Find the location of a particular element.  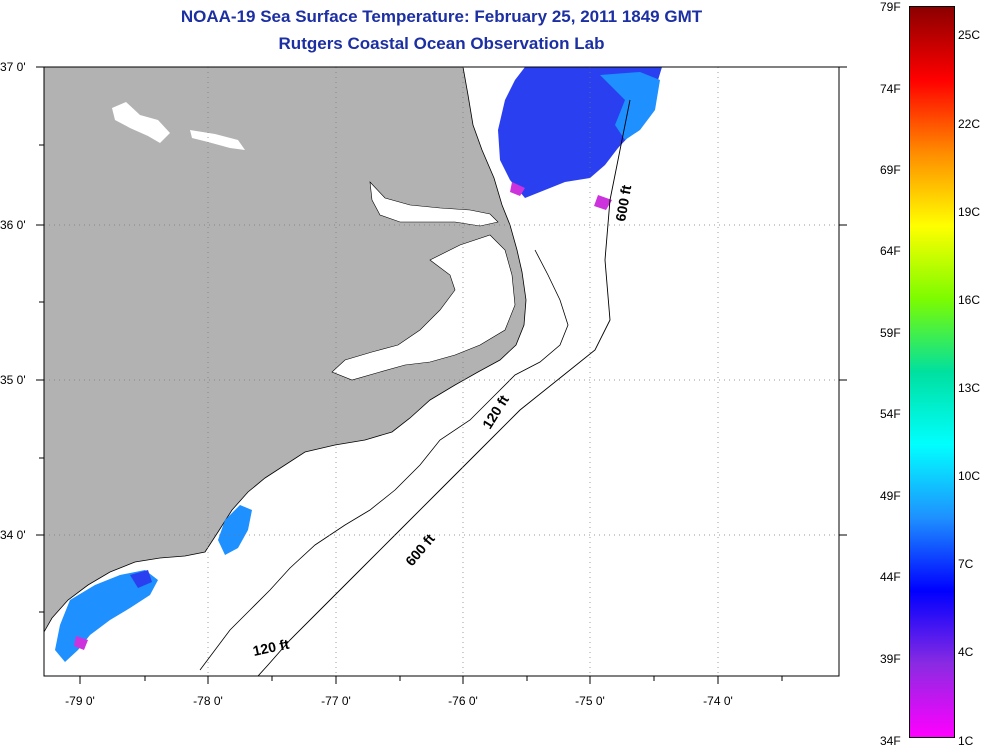

colorbar-c-16: 16C is located at coordinates (969, 300).